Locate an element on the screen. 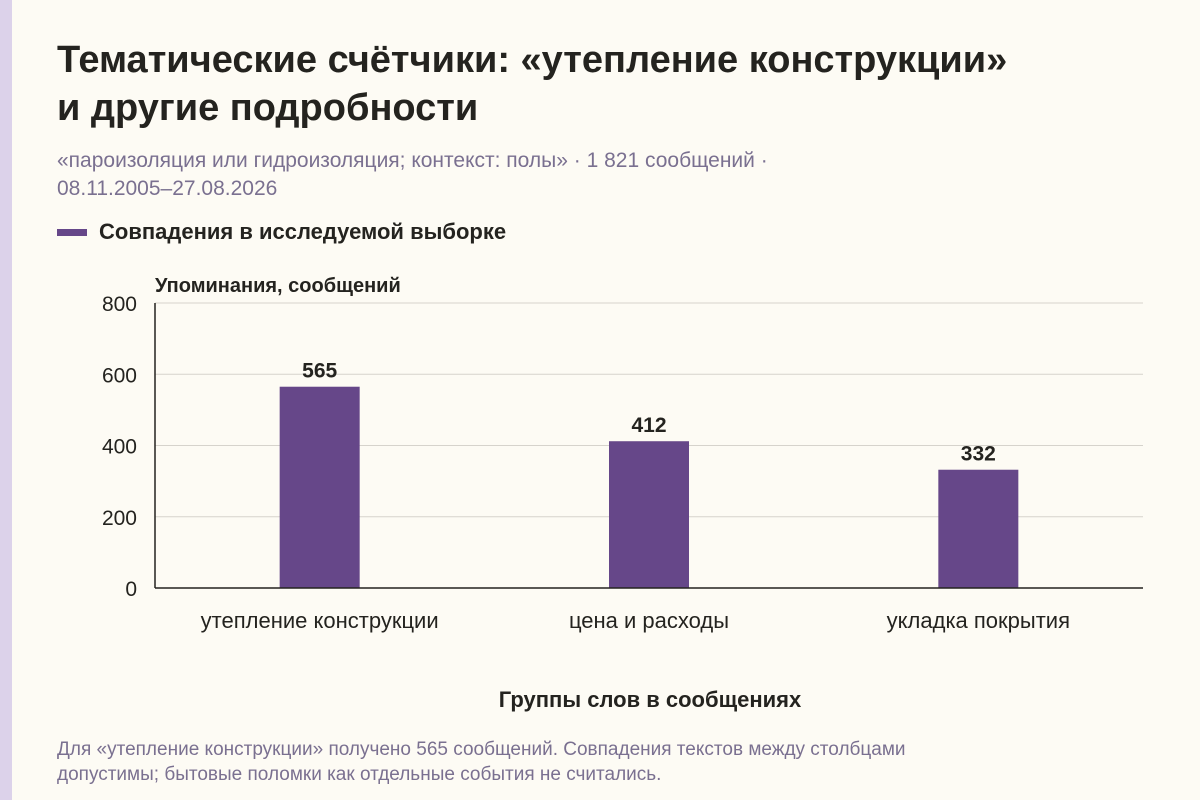 The width and height of the screenshot is (1200, 800). chart-legend: Совпадения в исследуемой выборке is located at coordinates (281, 232).